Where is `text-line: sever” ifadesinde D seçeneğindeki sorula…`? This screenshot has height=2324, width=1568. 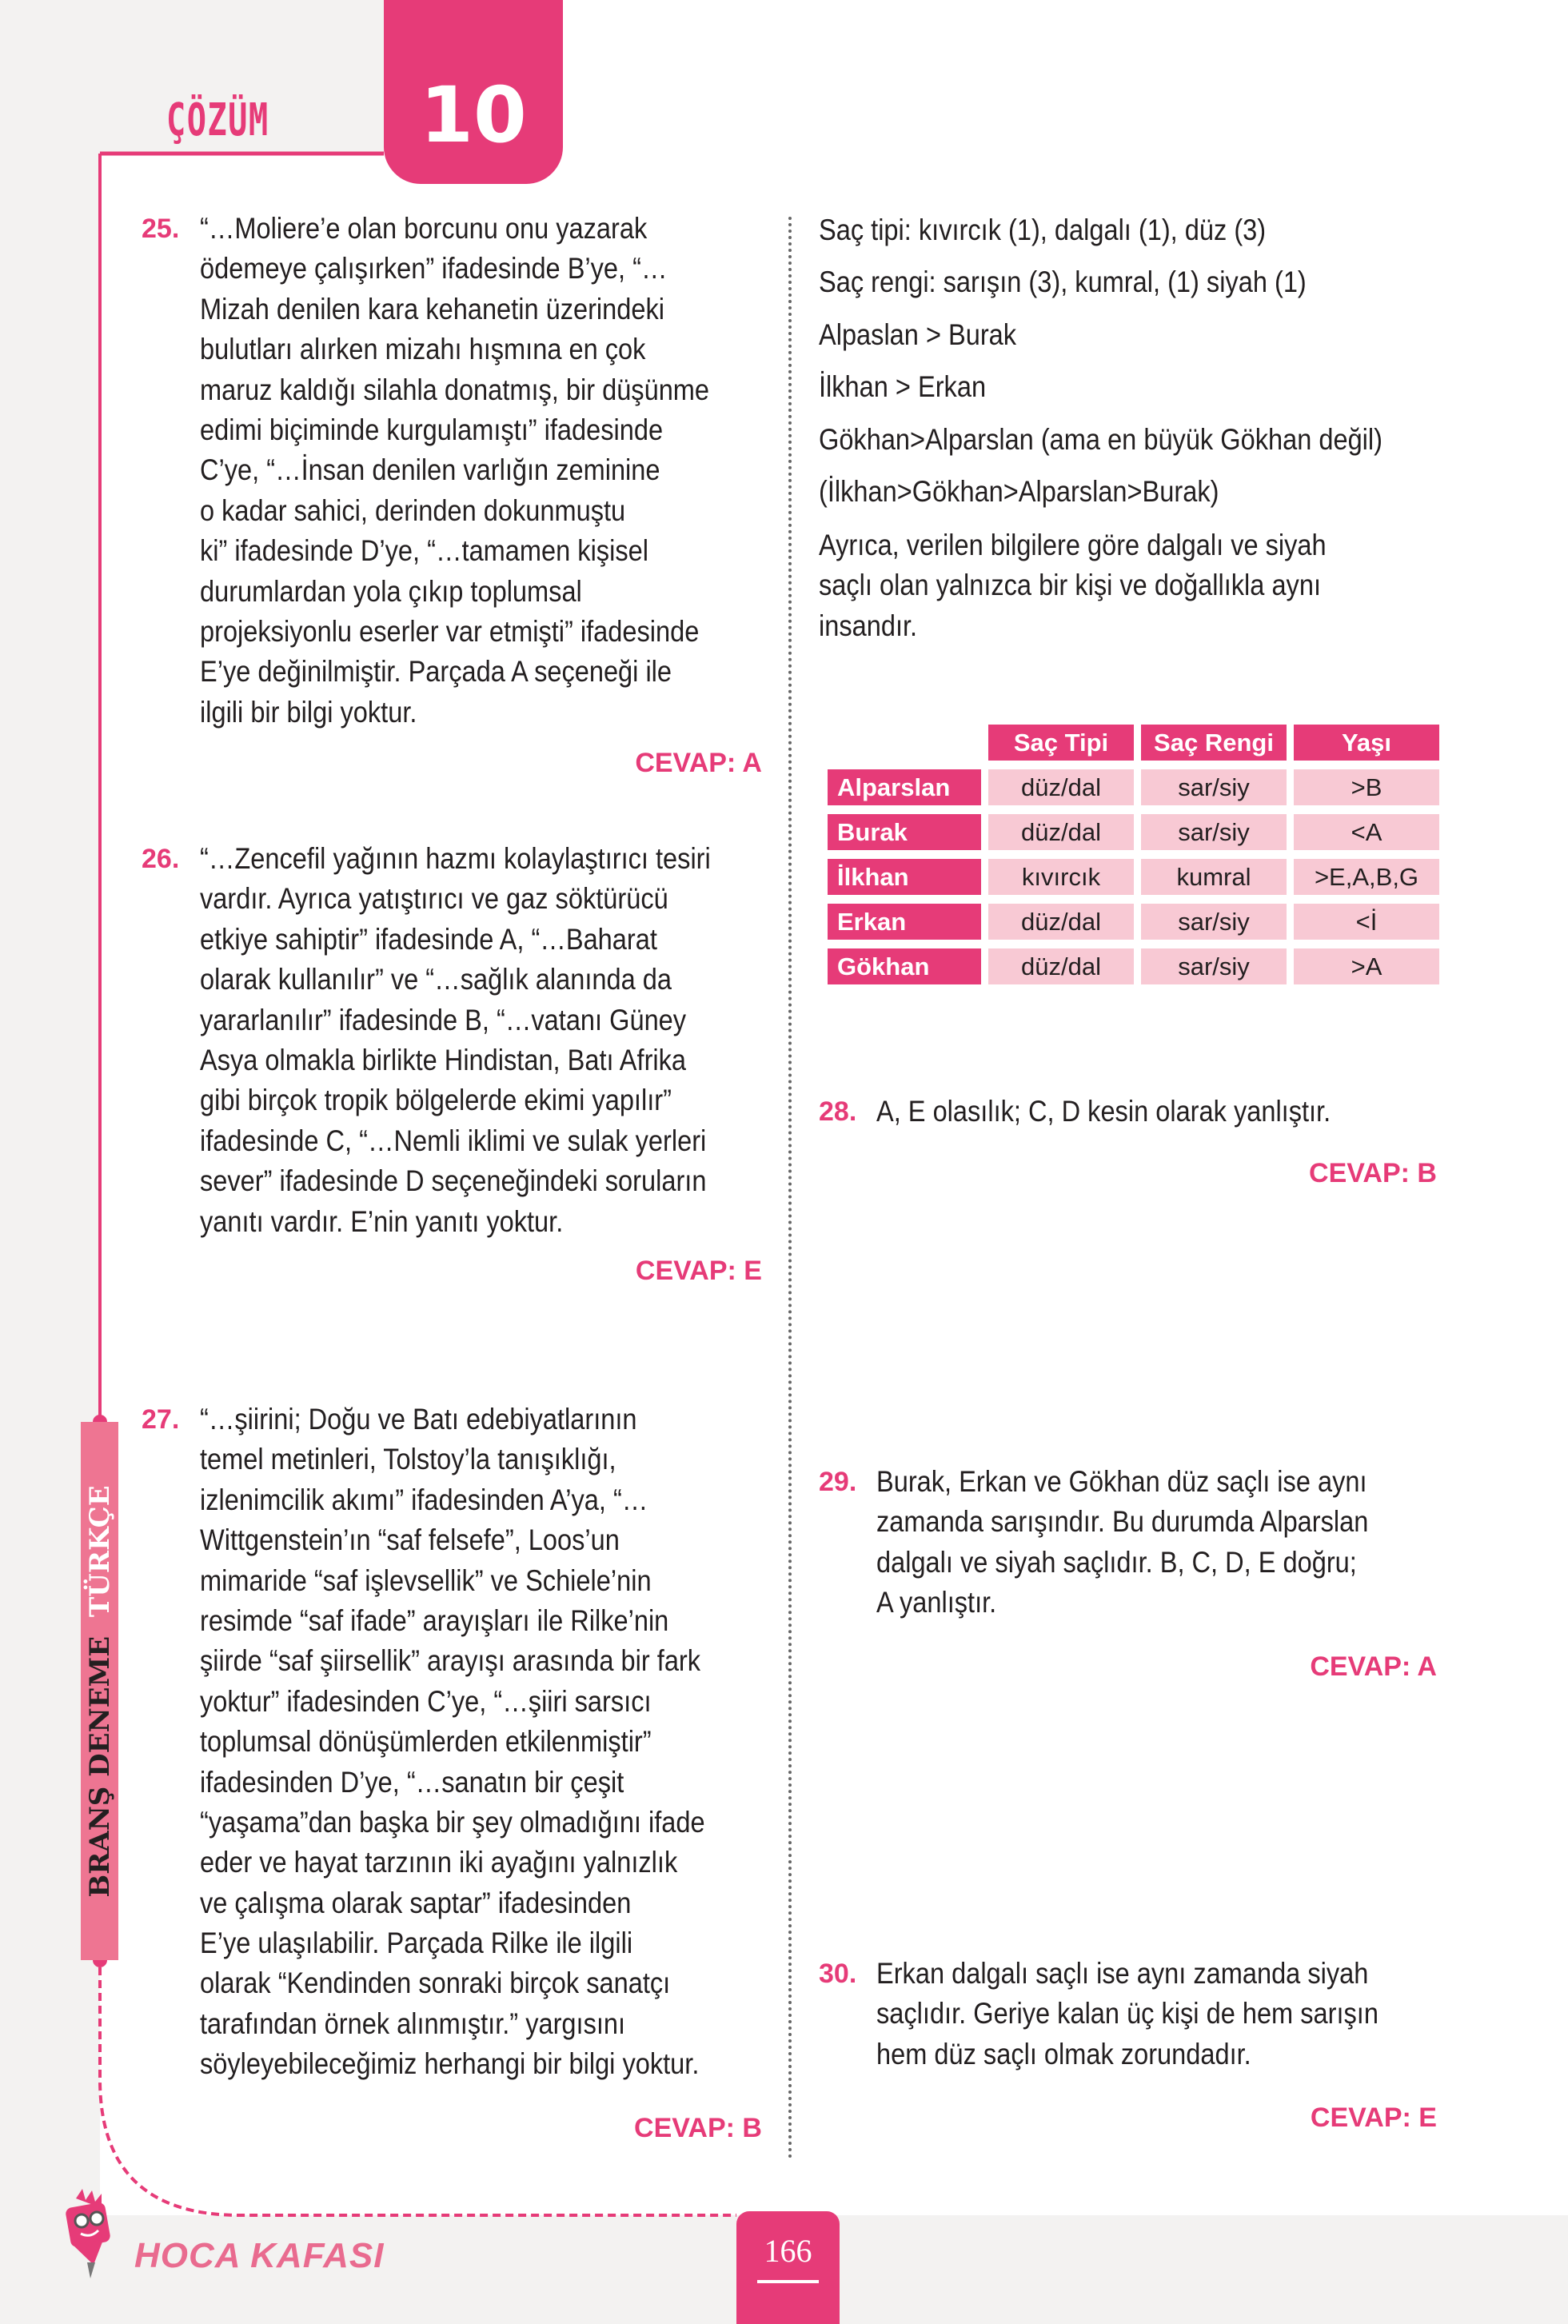
text-line: sever” ifadesinde D seçeneğindeki sorula… is located at coordinates (453, 1181).